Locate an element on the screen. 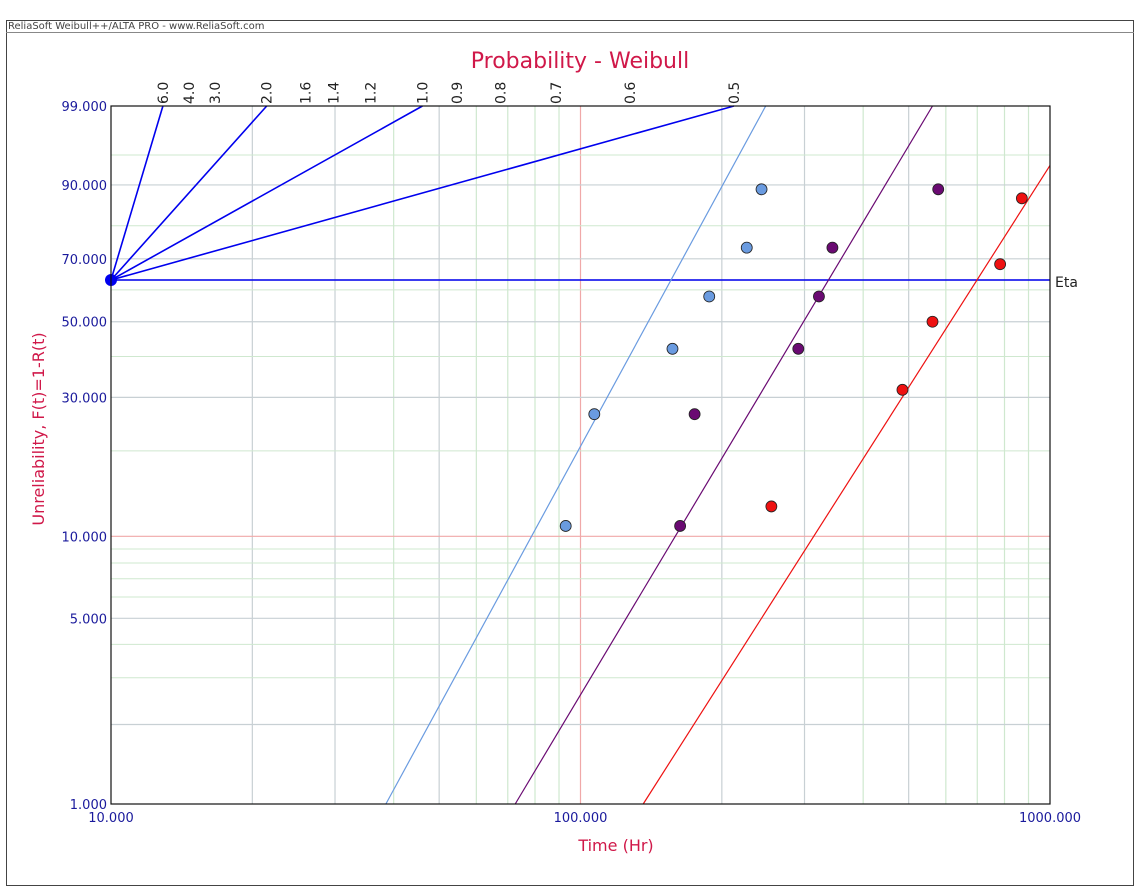 The image size is (1140, 890). beta-label: 4.0 is located at coordinates (190, 93).